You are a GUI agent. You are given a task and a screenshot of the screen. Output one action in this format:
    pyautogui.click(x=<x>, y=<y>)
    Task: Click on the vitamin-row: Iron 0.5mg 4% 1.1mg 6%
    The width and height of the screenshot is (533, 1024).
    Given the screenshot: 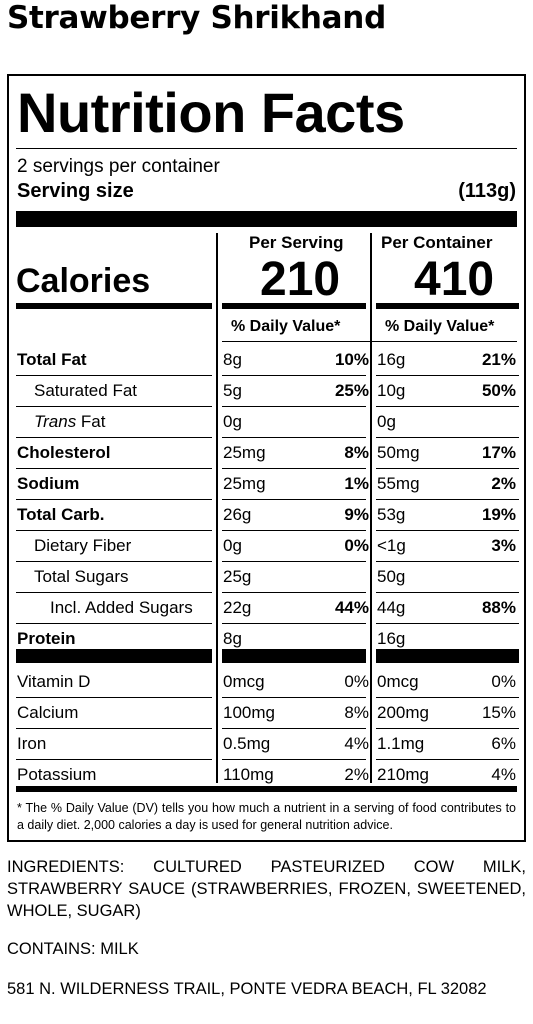 What is the action you would take?
    pyautogui.click(x=266, y=744)
    